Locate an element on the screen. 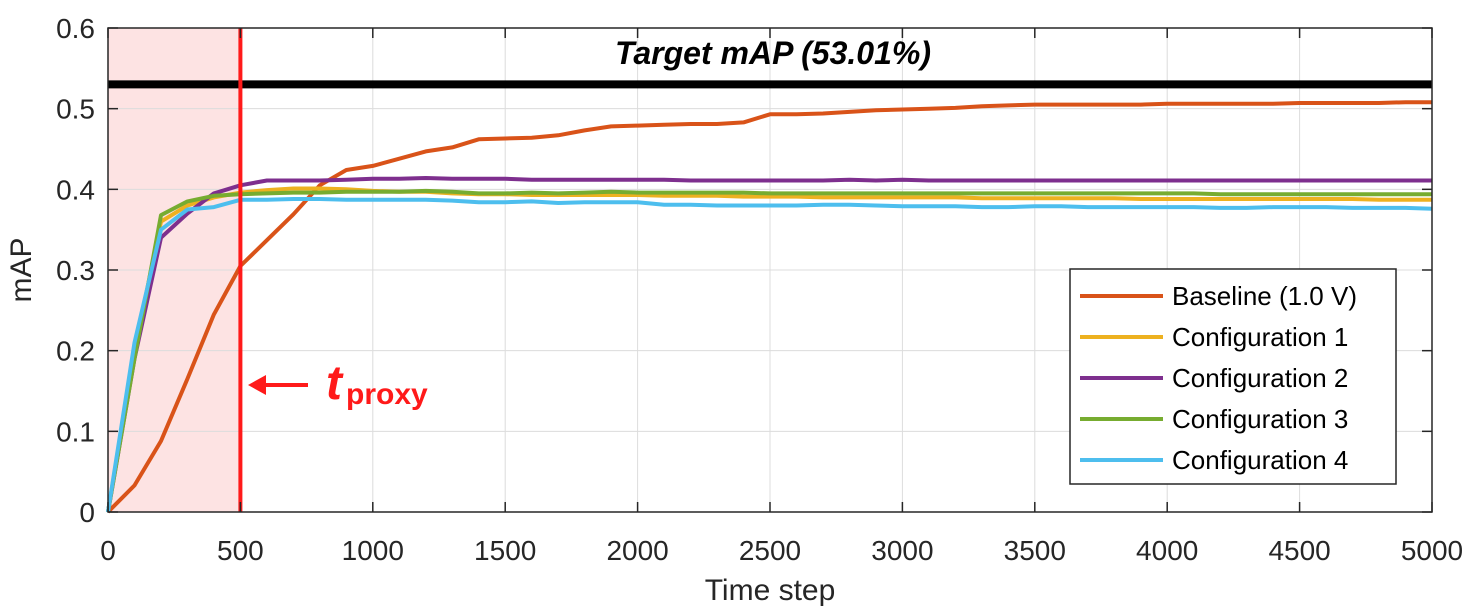 This screenshot has width=1478, height=614. x-axis-label: Time step is located at coordinates (770, 590).